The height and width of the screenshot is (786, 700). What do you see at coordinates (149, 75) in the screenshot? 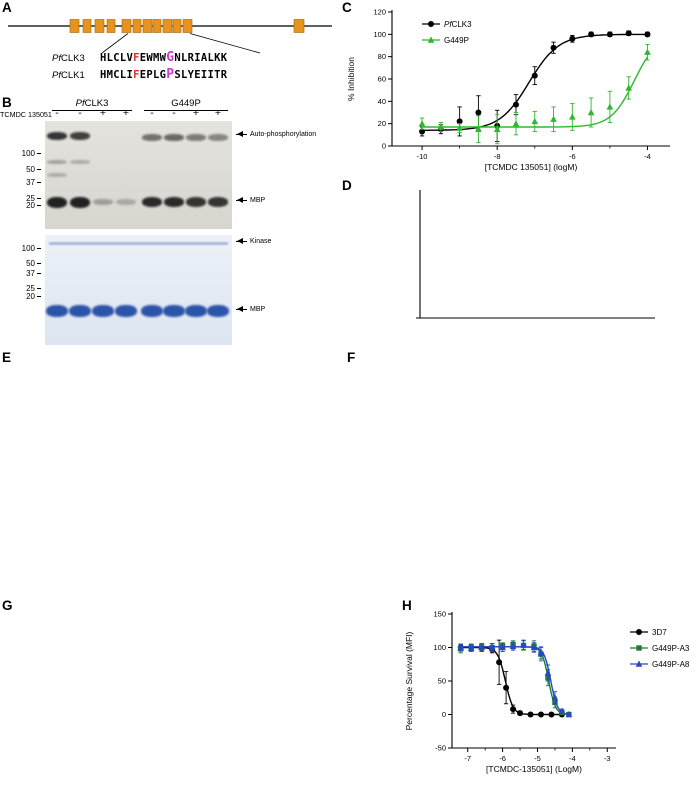
I see `residue: P` at bounding box center [149, 75].